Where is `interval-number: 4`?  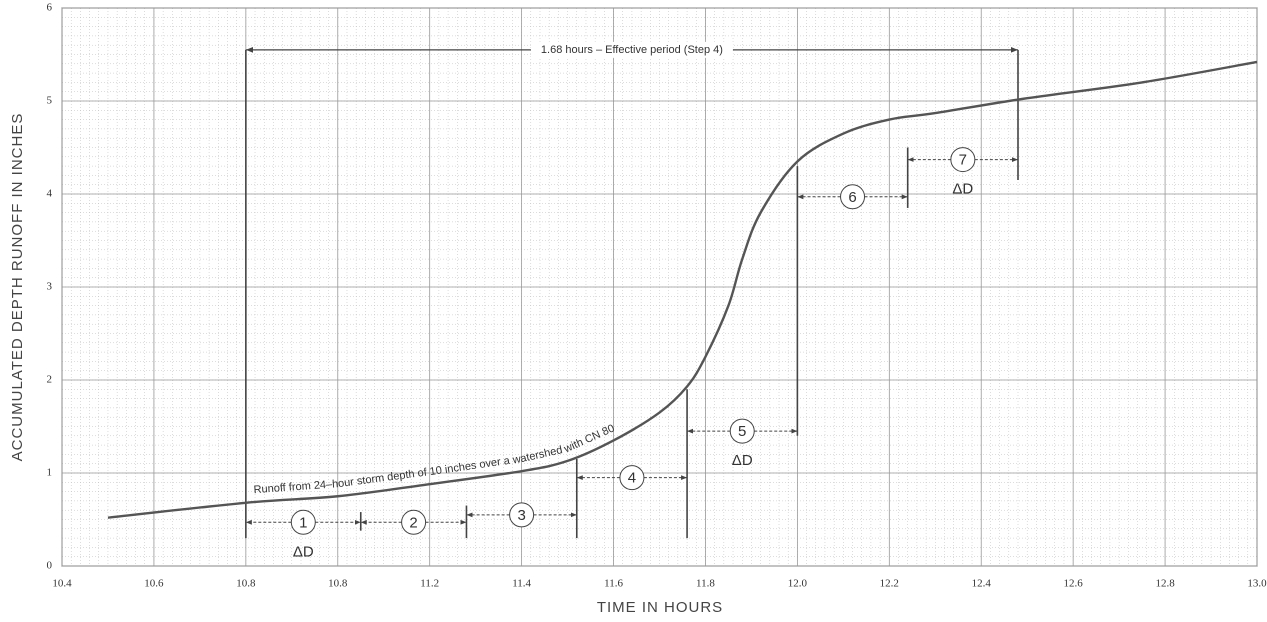 interval-number: 4 is located at coordinates (632, 478).